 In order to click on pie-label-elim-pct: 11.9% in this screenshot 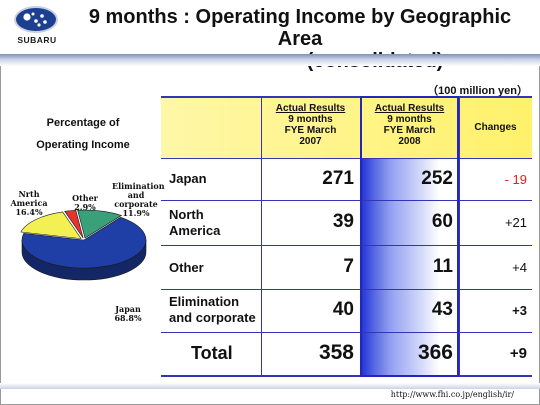, I will do `click(136, 213)`.